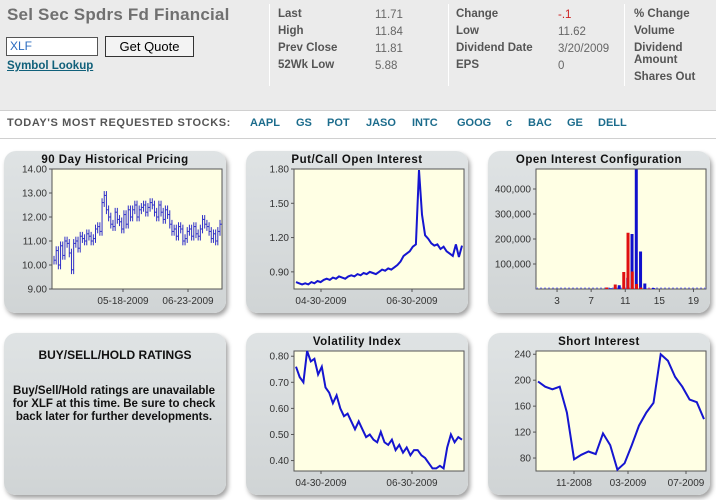  What do you see at coordinates (280, 357) in the screenshot?
I see `y-tick-label: 0.80` at bounding box center [280, 357].